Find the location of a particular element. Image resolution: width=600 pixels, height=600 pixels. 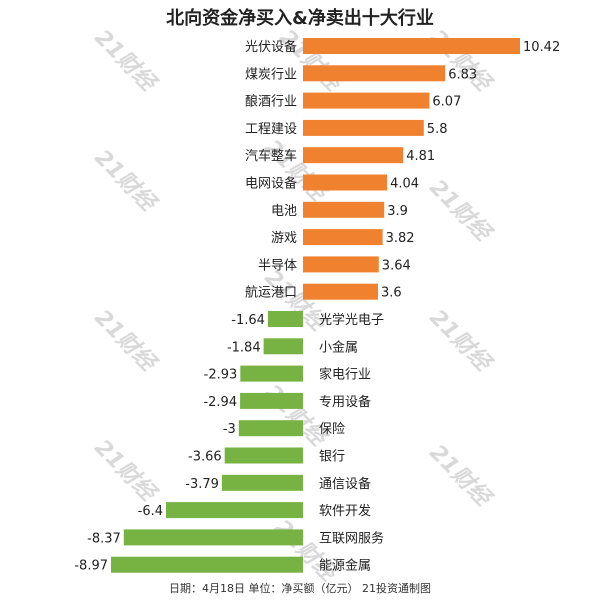

category-label: 互联网服务 is located at coordinates (351, 538).